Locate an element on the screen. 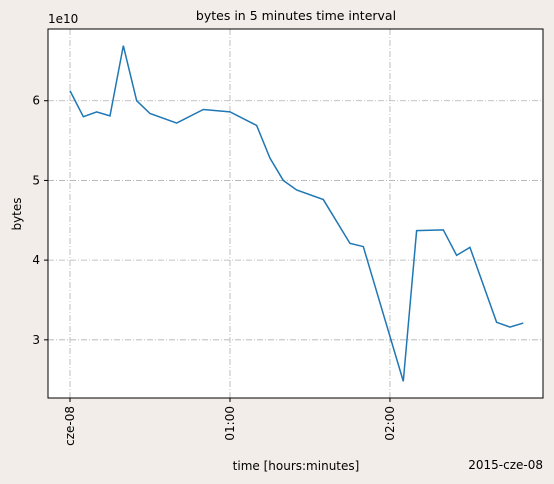  y-tick-label: 3 is located at coordinates (36, 340).